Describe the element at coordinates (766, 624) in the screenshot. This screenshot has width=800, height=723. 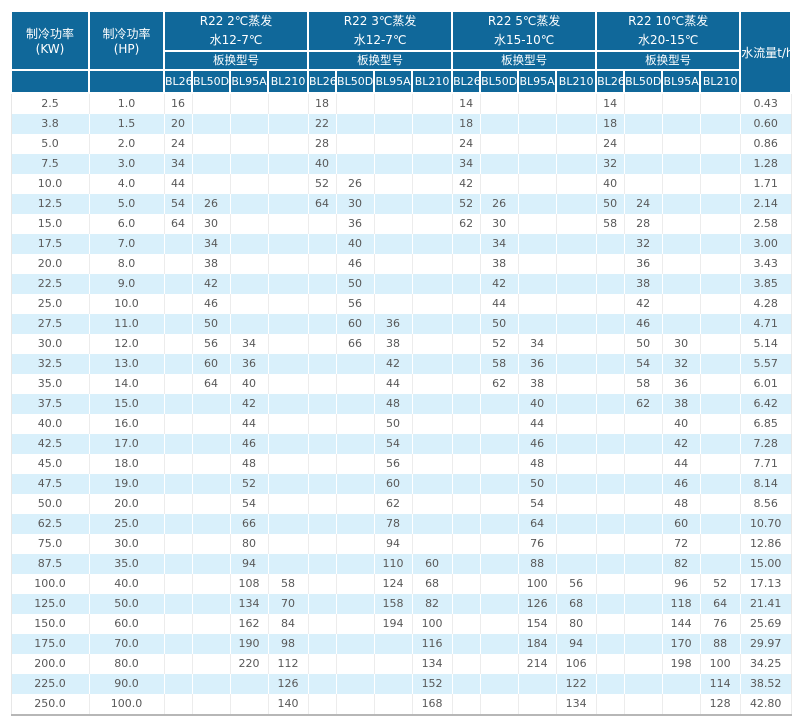
I see `flow-cell: 25.69` at that location.